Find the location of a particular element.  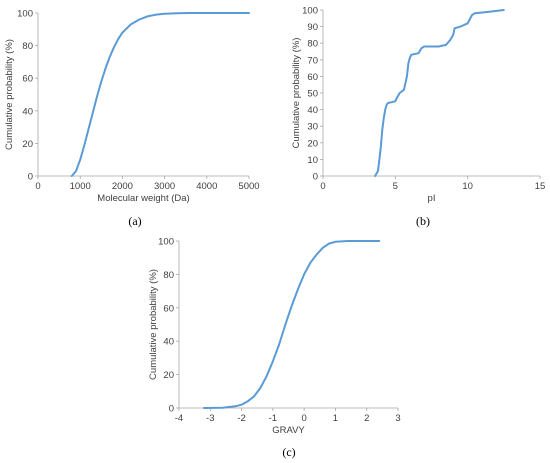

chart-c-y-tick-label: 0 is located at coordinates (171, 409).